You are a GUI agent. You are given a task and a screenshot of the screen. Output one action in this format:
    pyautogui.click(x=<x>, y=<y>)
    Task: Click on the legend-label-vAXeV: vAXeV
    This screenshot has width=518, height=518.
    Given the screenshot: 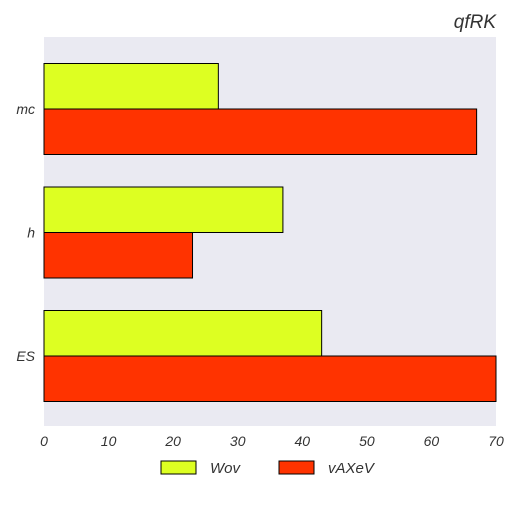 What is the action you would take?
    pyautogui.click(x=352, y=468)
    